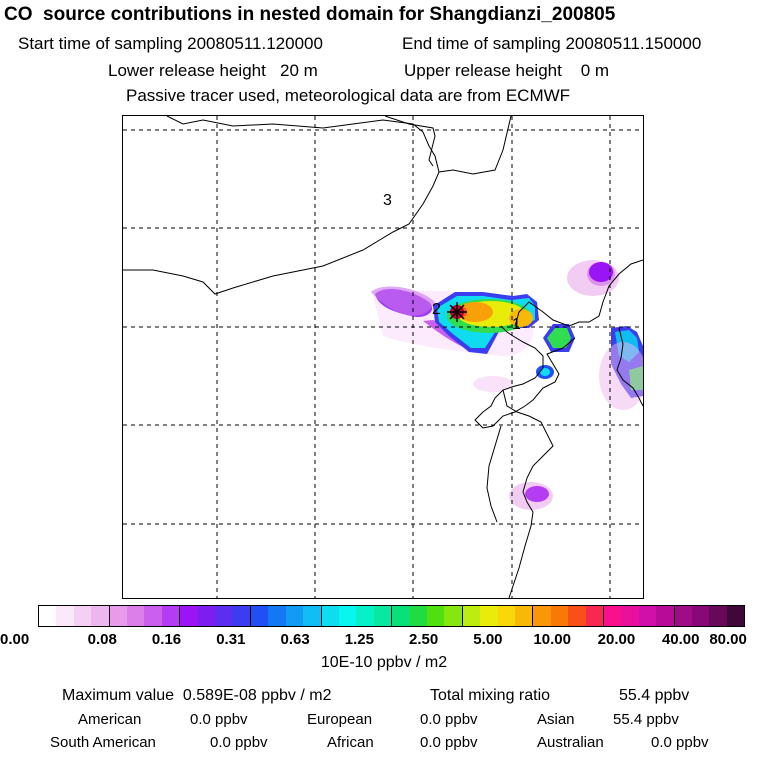 The height and width of the screenshot is (768, 768). Describe the element at coordinates (680, 742) in the screenshot. I see `region-australian-value: 0.0 ppbv` at that location.